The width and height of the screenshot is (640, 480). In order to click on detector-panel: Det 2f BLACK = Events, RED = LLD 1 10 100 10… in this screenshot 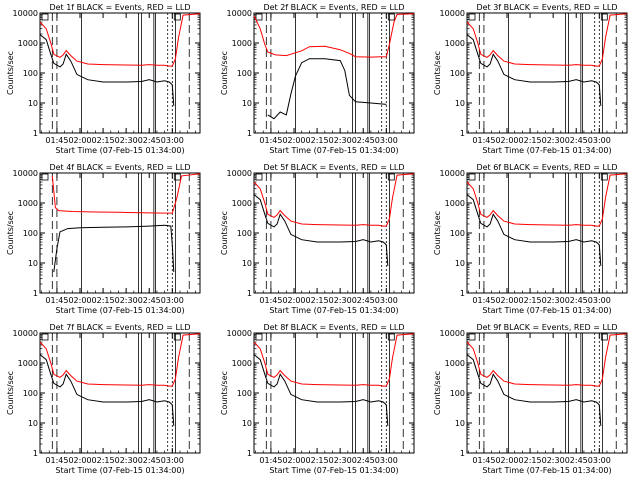, I will do `click(317, 79)`.